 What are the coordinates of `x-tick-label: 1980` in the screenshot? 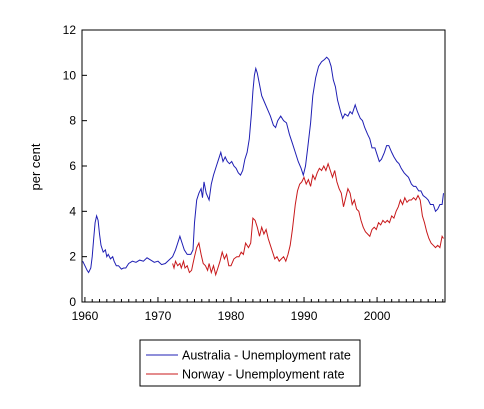 It's located at (231, 316).